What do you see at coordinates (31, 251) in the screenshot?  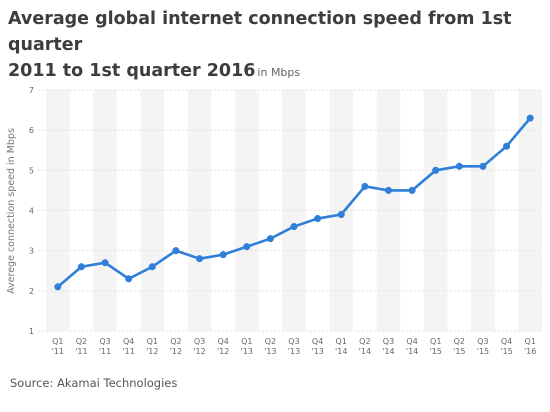 I see `y-tick-label: 3` at bounding box center [31, 251].